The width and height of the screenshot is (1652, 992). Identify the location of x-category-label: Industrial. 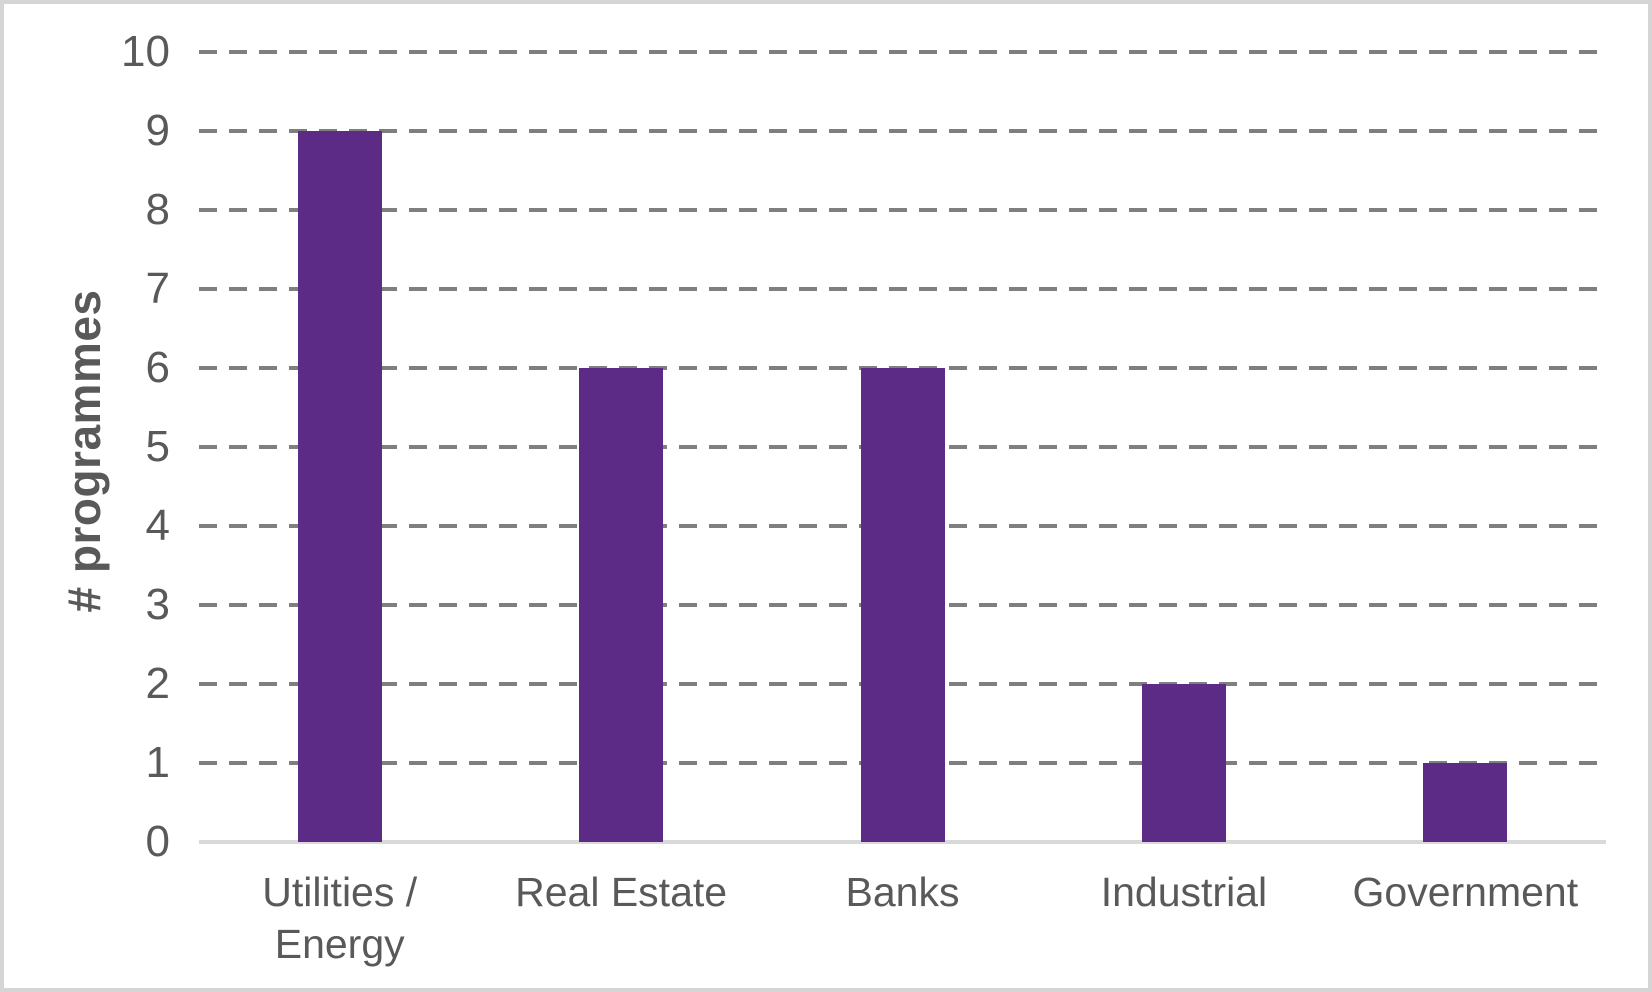
(1184, 892).